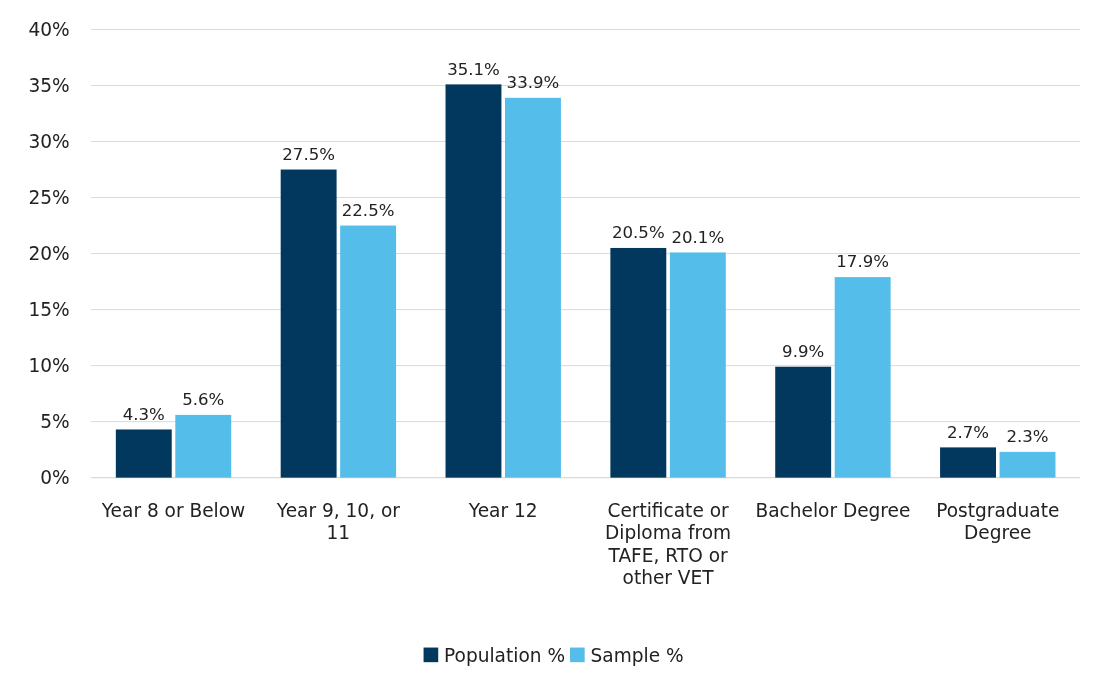  Describe the element at coordinates (998, 521) in the screenshot. I see `x-tick-label: Postgraduate Degree` at that location.